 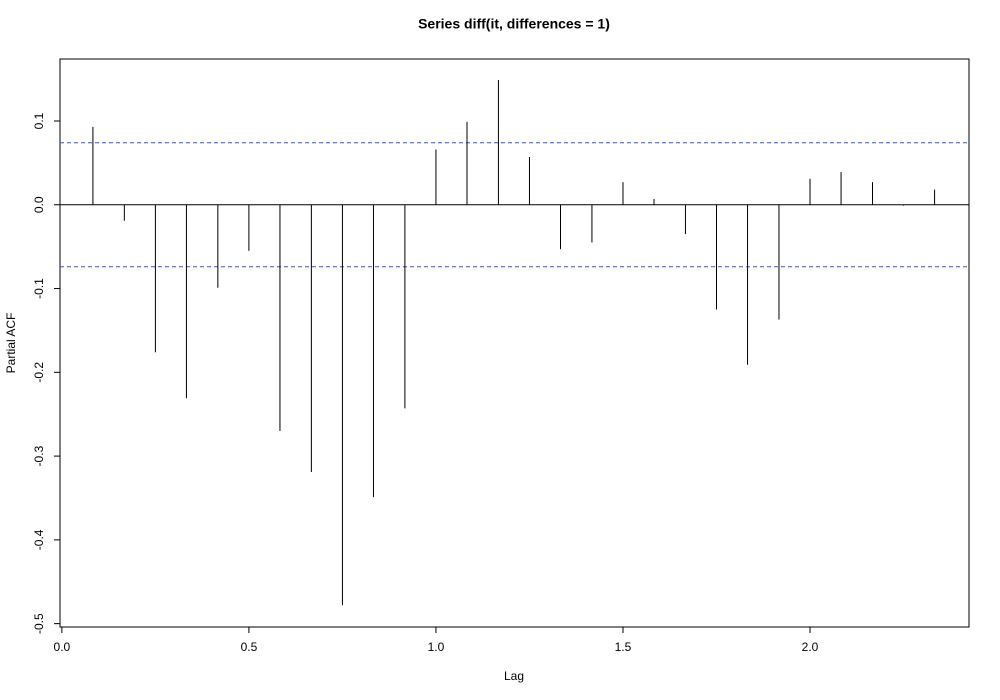 What do you see at coordinates (514, 676) in the screenshot?
I see `x-axis-label: Lag` at bounding box center [514, 676].